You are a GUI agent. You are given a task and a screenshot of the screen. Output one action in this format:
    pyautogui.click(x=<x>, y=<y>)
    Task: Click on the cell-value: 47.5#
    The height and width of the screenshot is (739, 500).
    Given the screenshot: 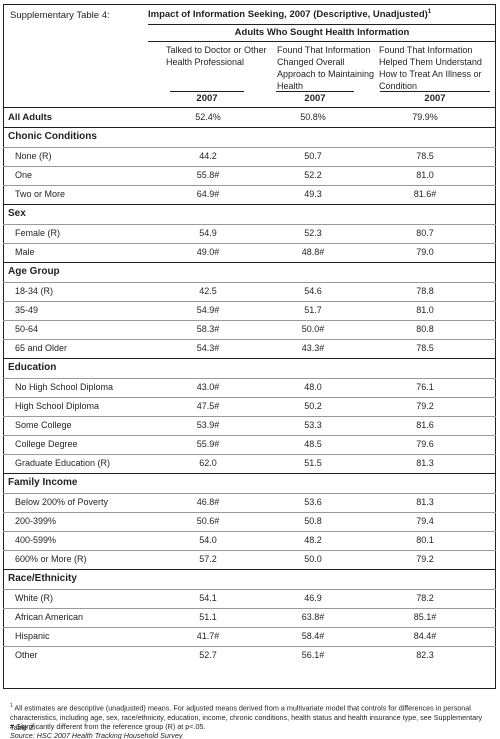 What is the action you would take?
    pyautogui.click(x=208, y=406)
    